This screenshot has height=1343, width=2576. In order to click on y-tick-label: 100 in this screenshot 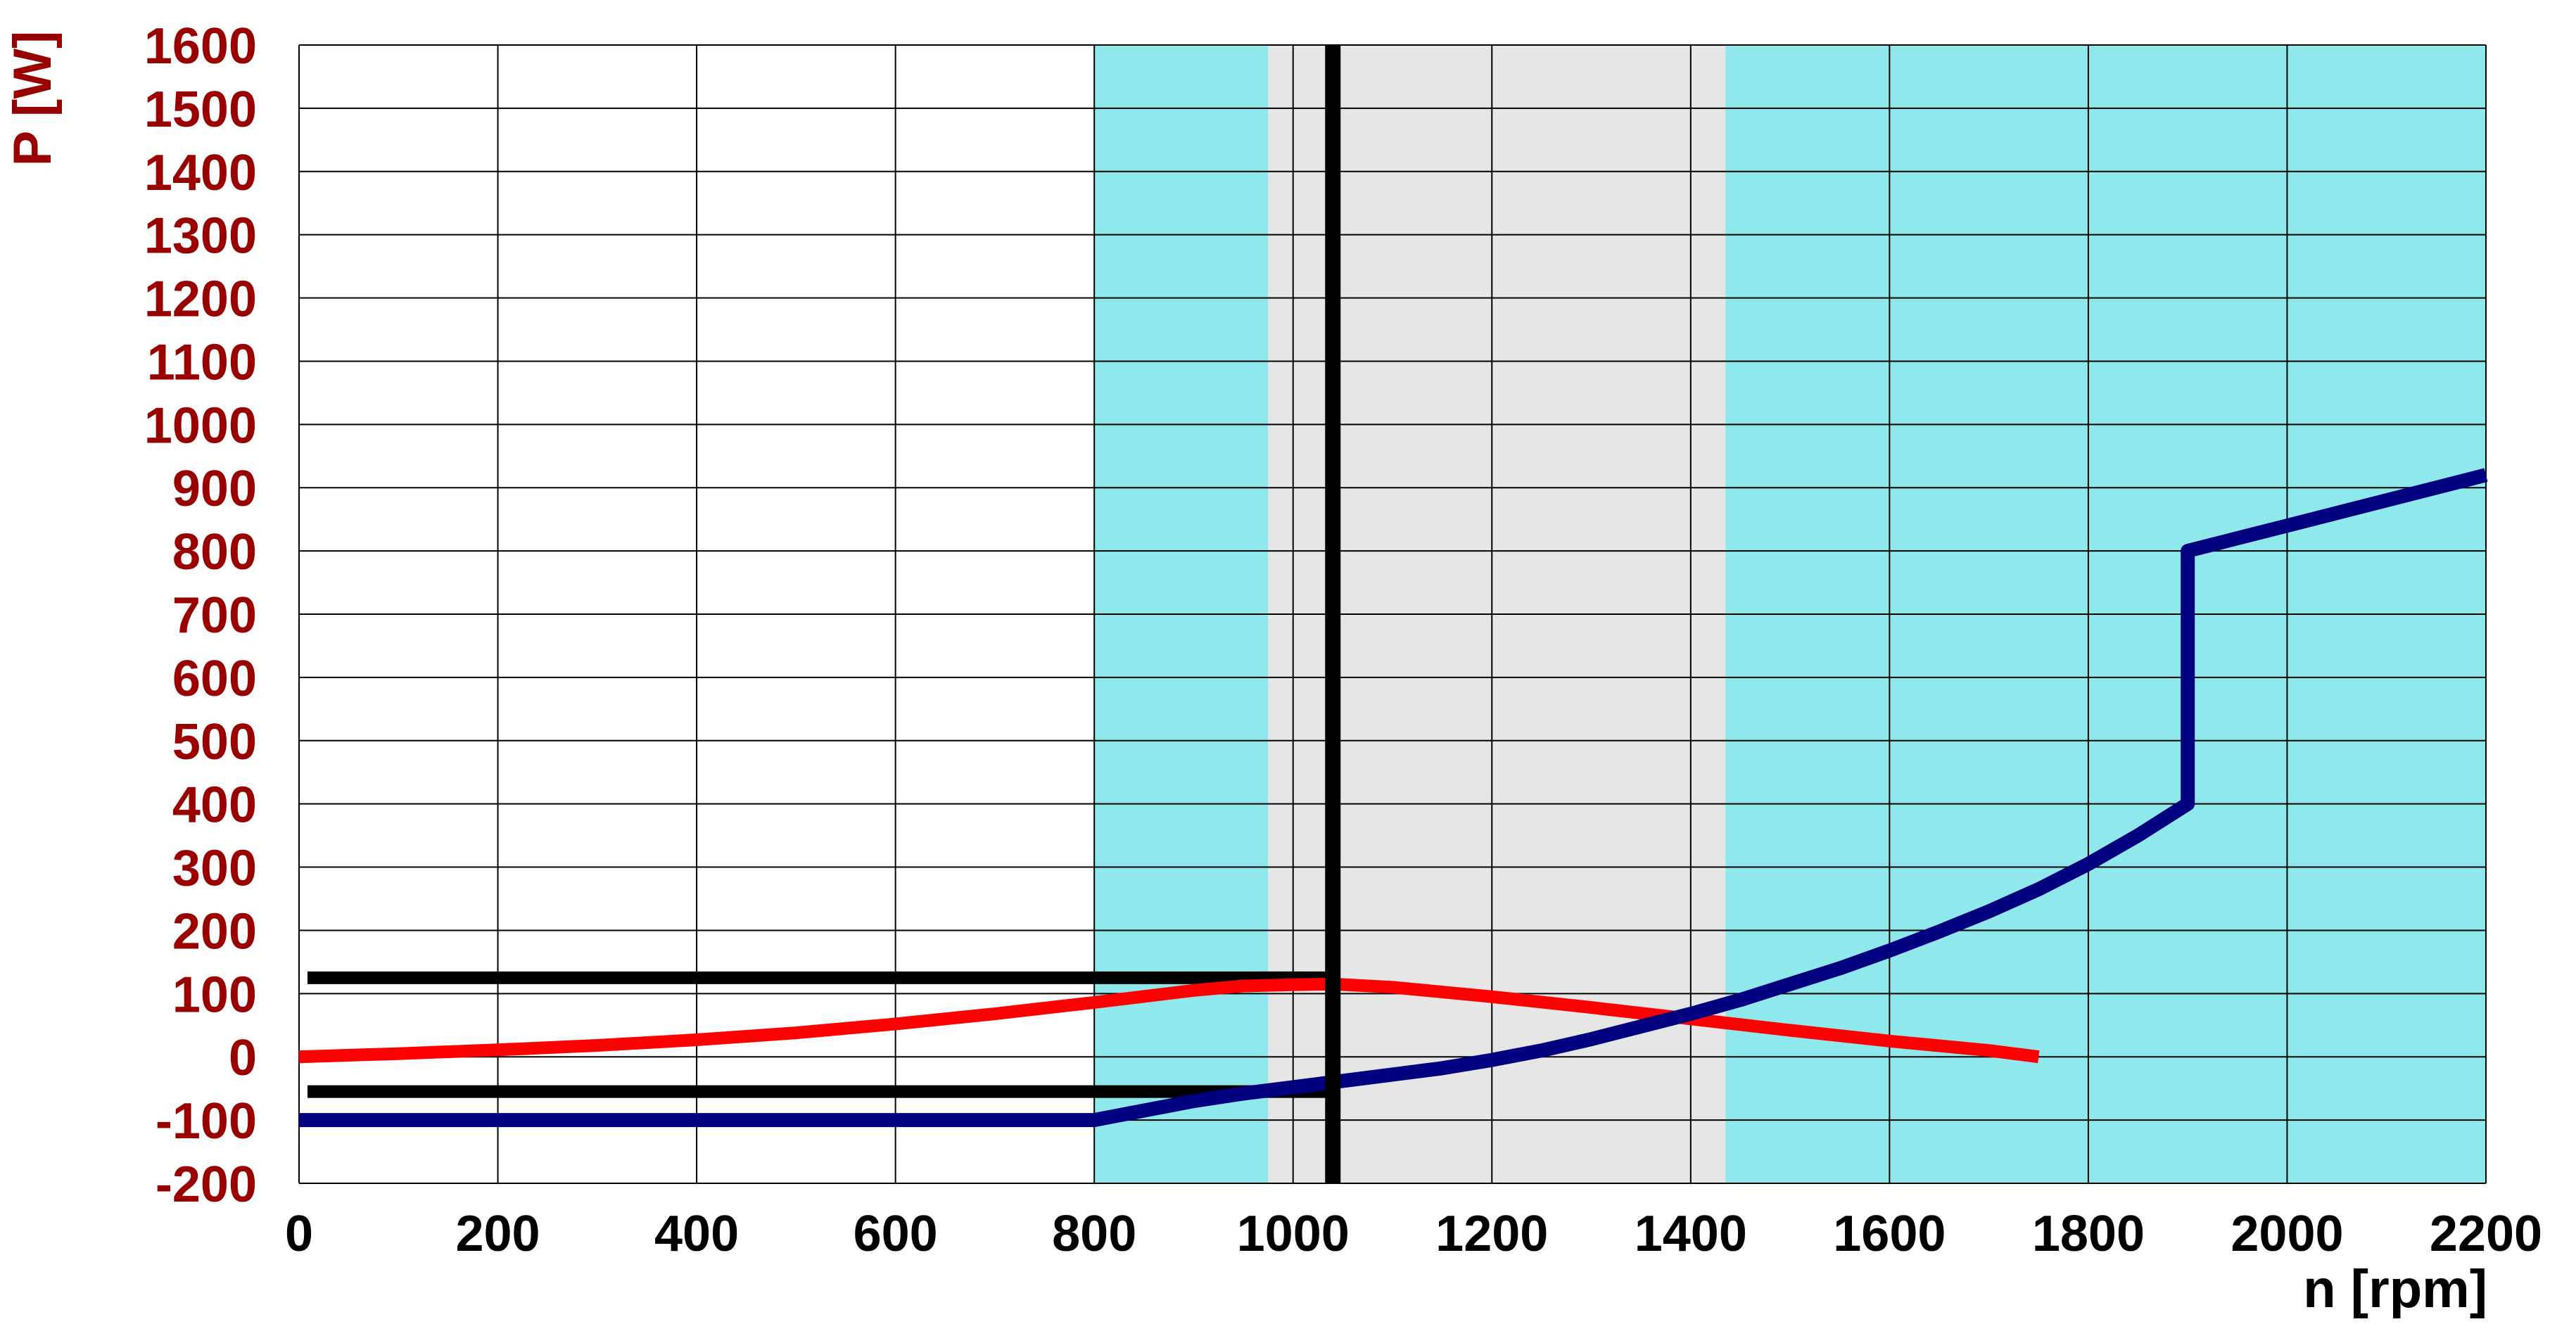, I will do `click(214, 995)`.